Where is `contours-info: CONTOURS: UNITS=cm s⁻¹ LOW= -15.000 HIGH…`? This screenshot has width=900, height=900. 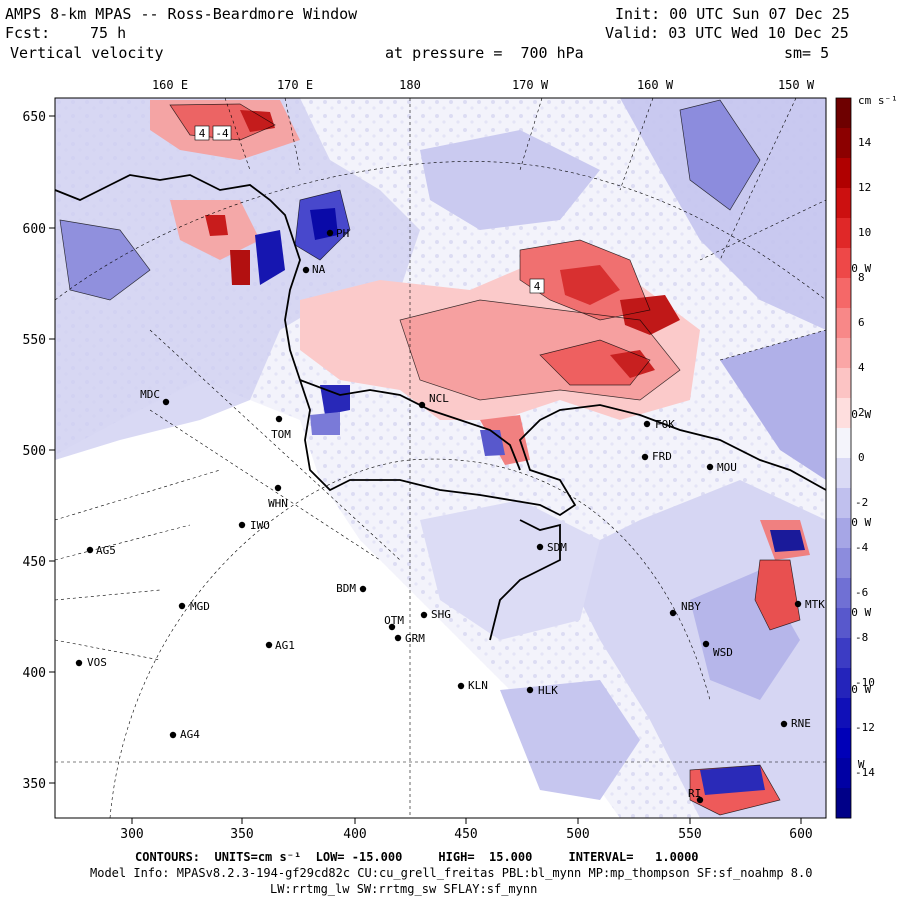
contours-info: CONTOURS: UNITS=cm s⁻¹ LOW= -15.000 HIGH… is located at coordinates (417, 857).